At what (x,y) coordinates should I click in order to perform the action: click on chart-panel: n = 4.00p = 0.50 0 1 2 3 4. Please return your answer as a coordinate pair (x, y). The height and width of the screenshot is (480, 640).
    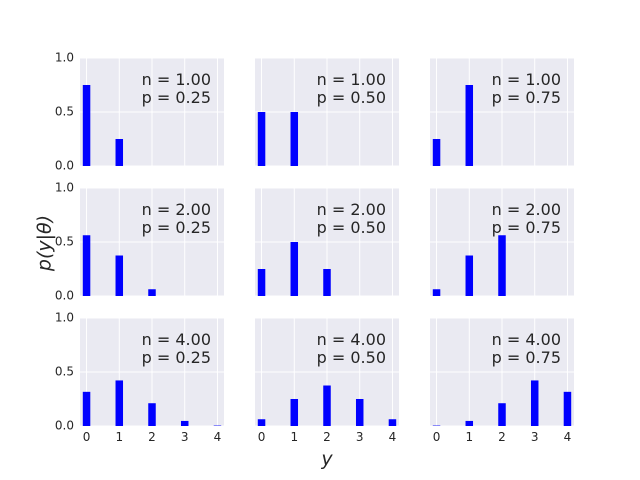
    Looking at the image, I should click on (327, 380).